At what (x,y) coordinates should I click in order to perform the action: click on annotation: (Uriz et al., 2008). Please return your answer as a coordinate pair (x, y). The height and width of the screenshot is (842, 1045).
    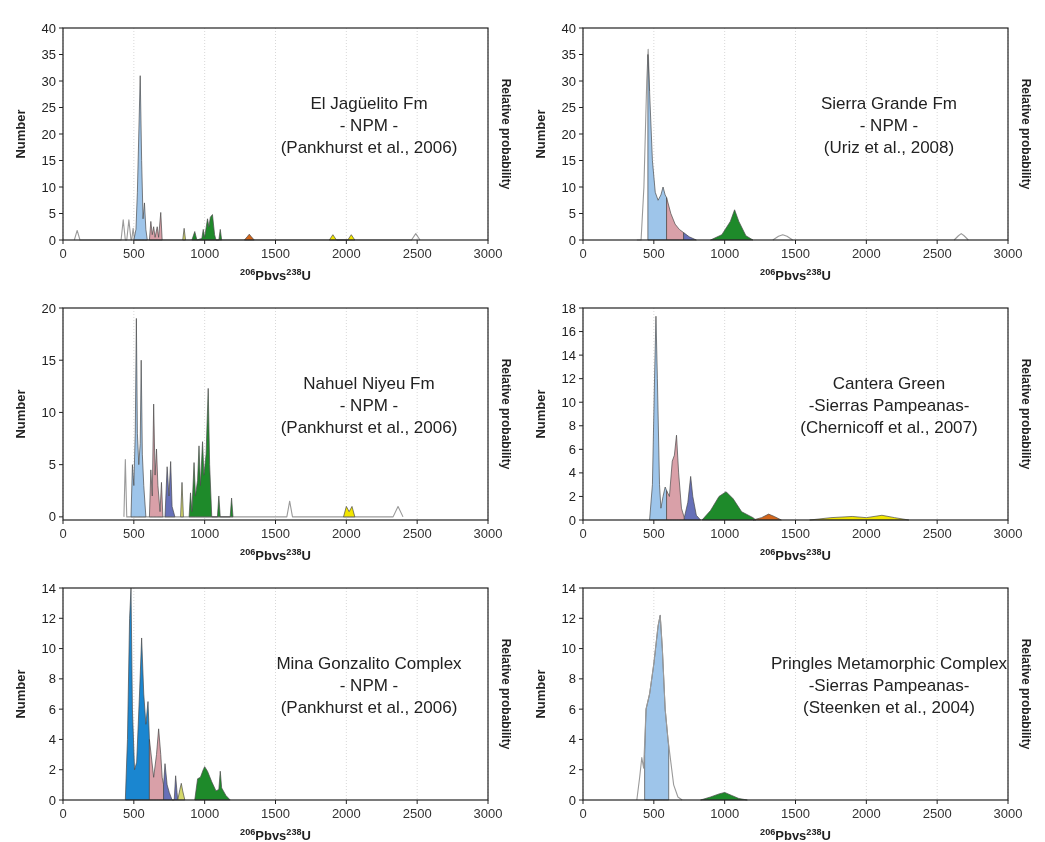
    Looking at the image, I should click on (889, 147).